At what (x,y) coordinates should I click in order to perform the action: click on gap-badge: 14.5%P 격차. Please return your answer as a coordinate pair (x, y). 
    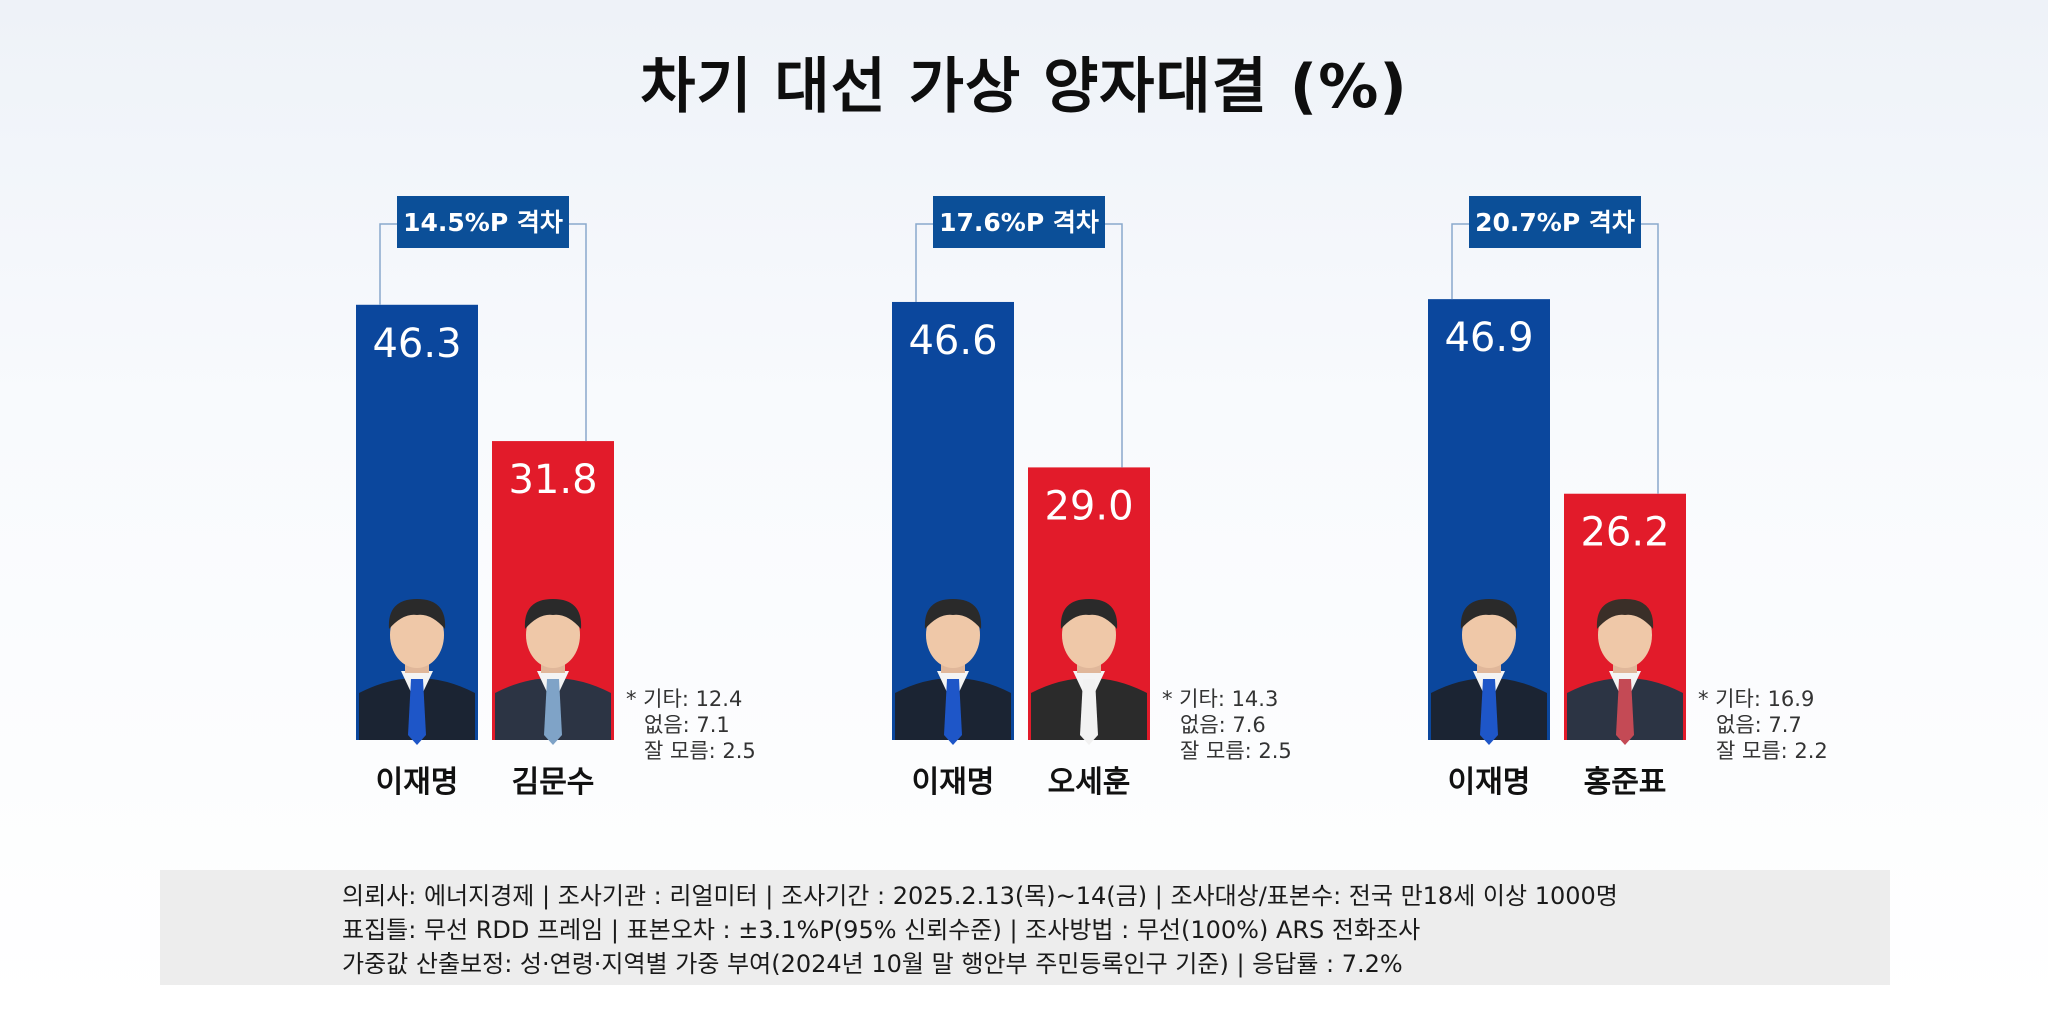
    Looking at the image, I should click on (483, 222).